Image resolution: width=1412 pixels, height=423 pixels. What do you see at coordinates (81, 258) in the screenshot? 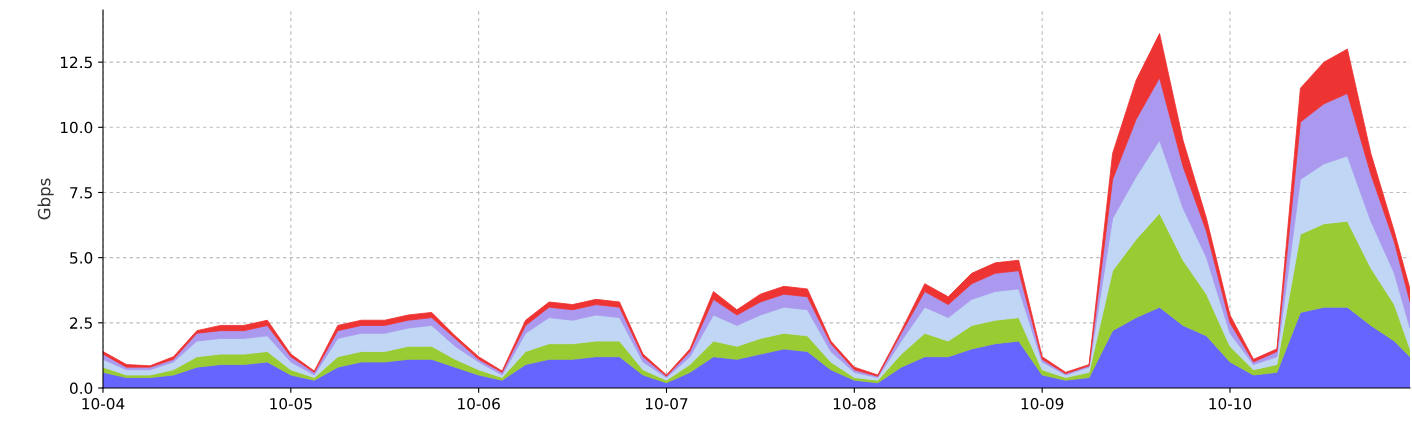
I see `y-tick-label: 5.0` at bounding box center [81, 258].